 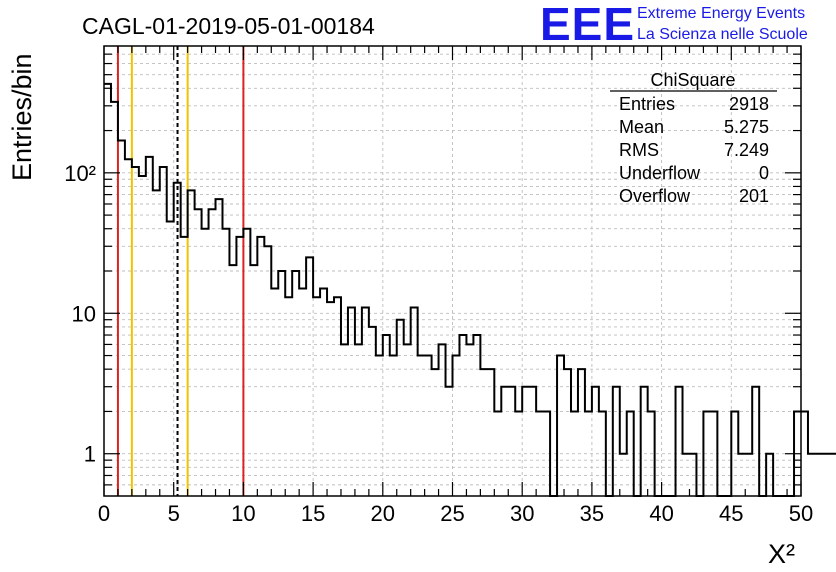 I want to click on stats-row-label: Mean, so click(x=641, y=127).